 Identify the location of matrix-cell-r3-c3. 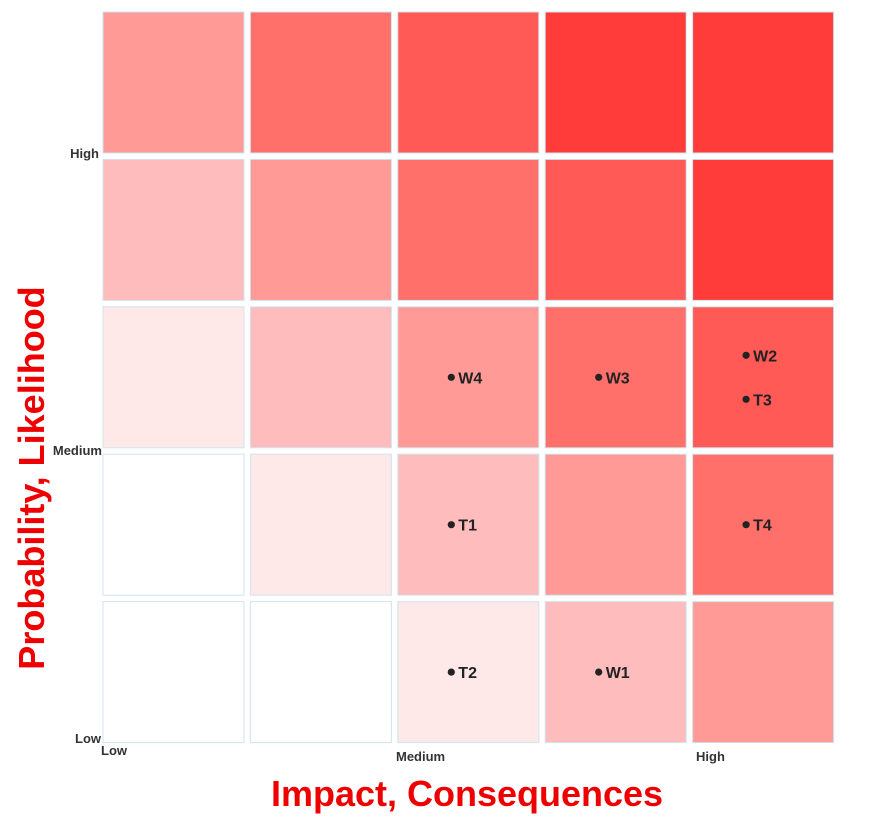
(468, 377).